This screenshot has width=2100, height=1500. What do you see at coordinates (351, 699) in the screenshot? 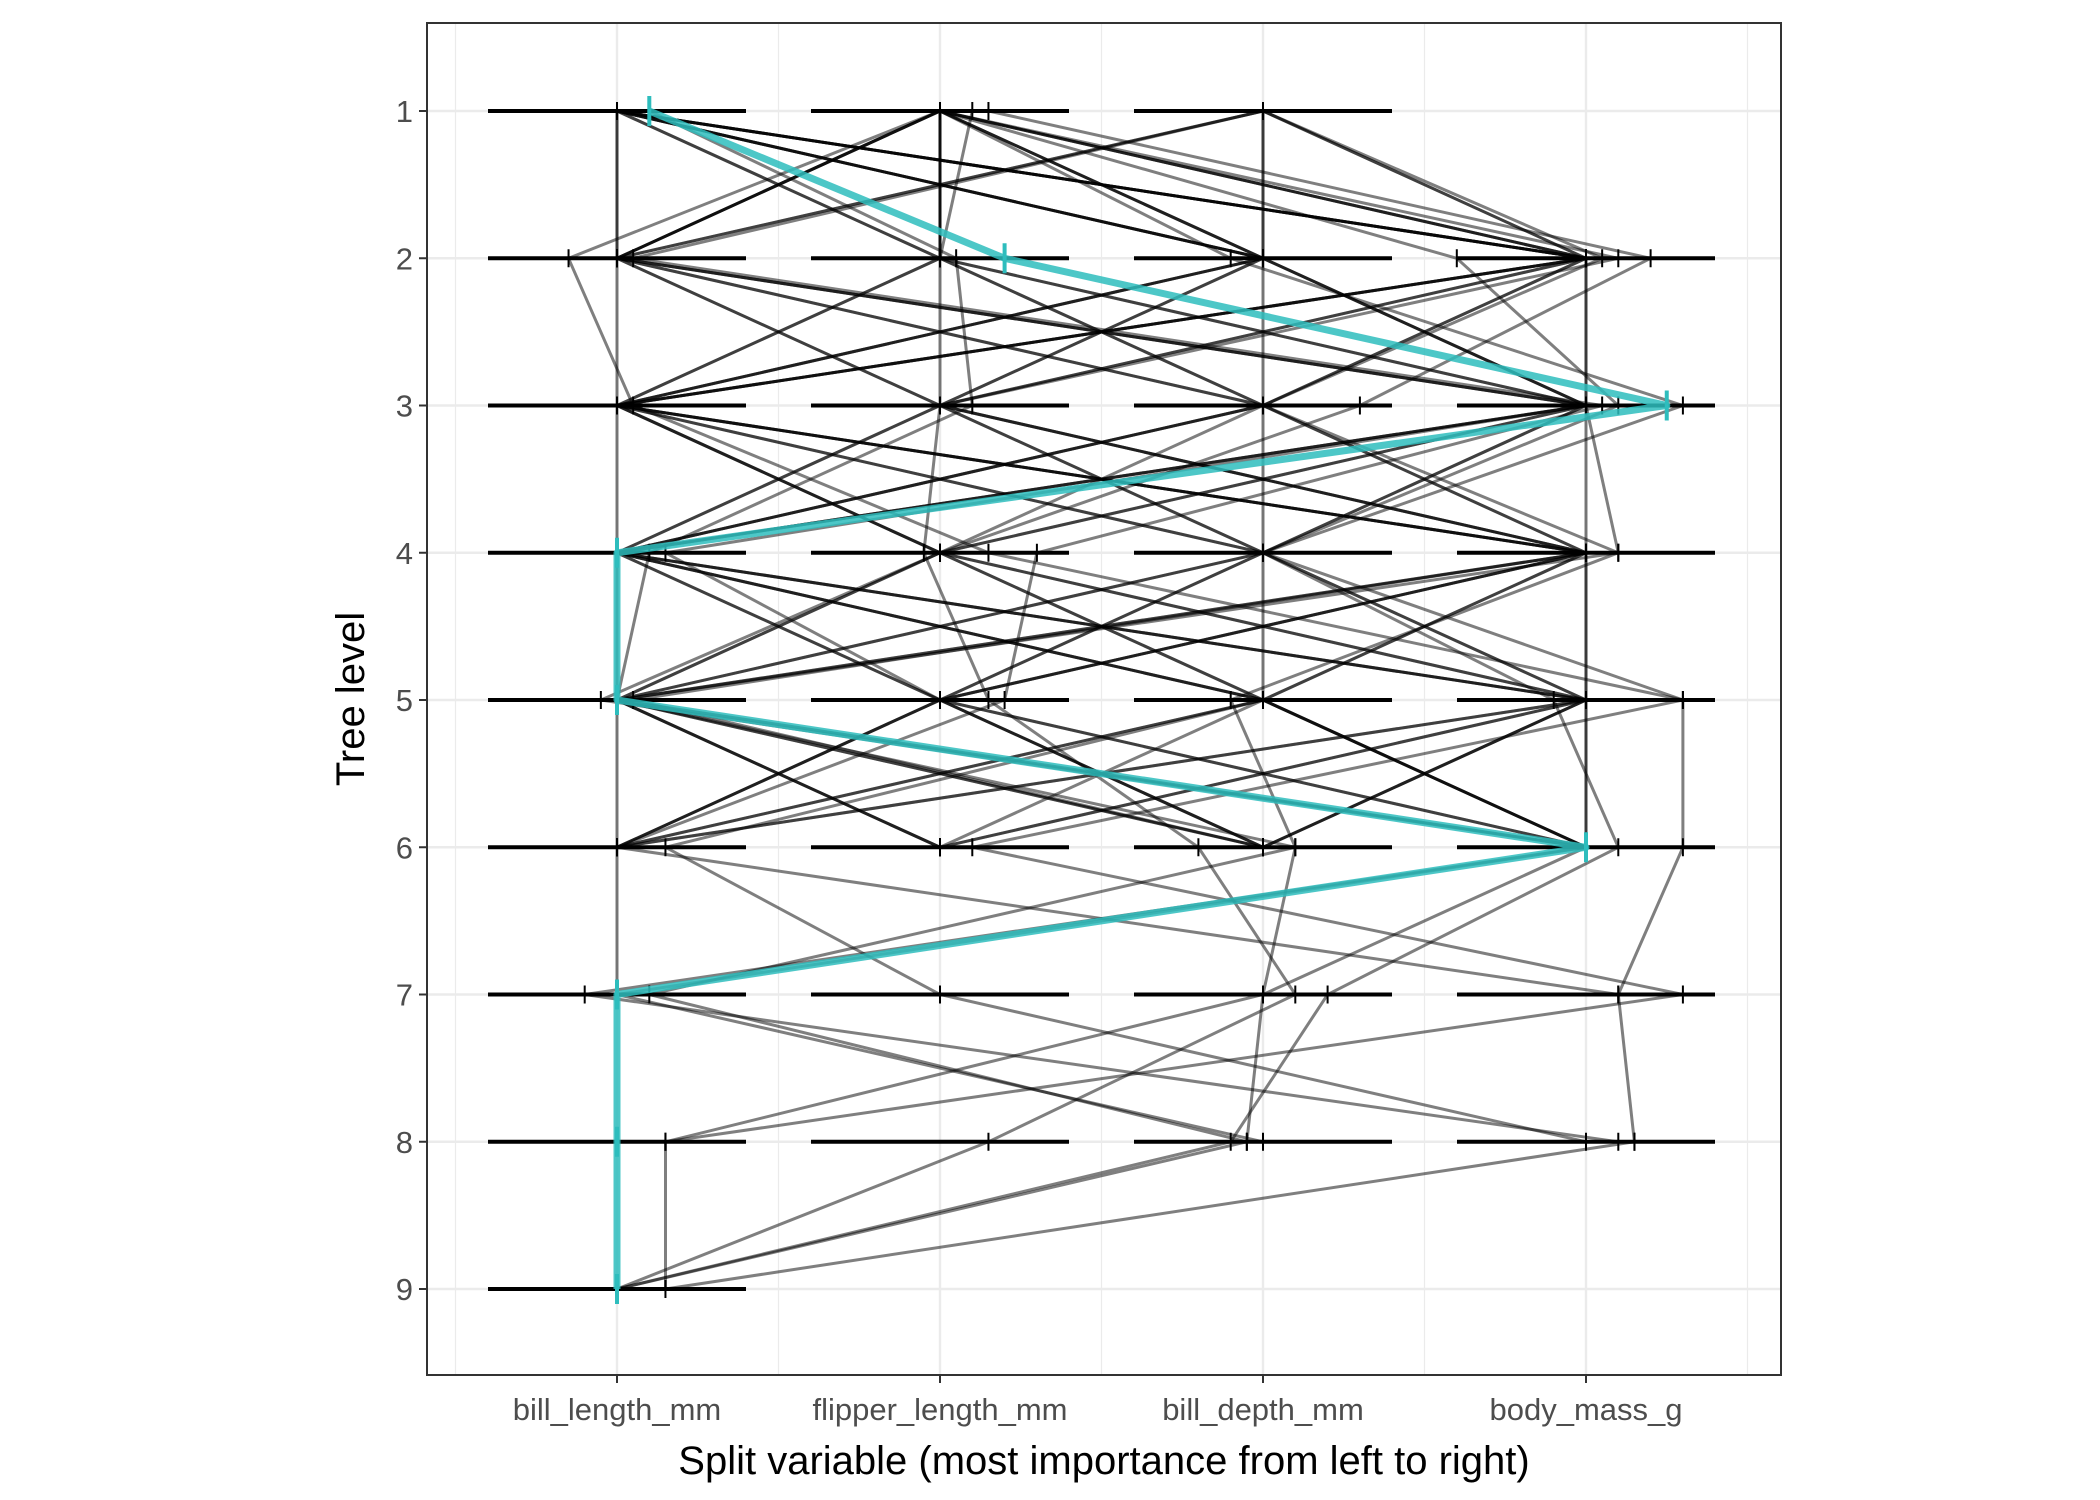
I see `y-axis-title: Tree level` at bounding box center [351, 699].